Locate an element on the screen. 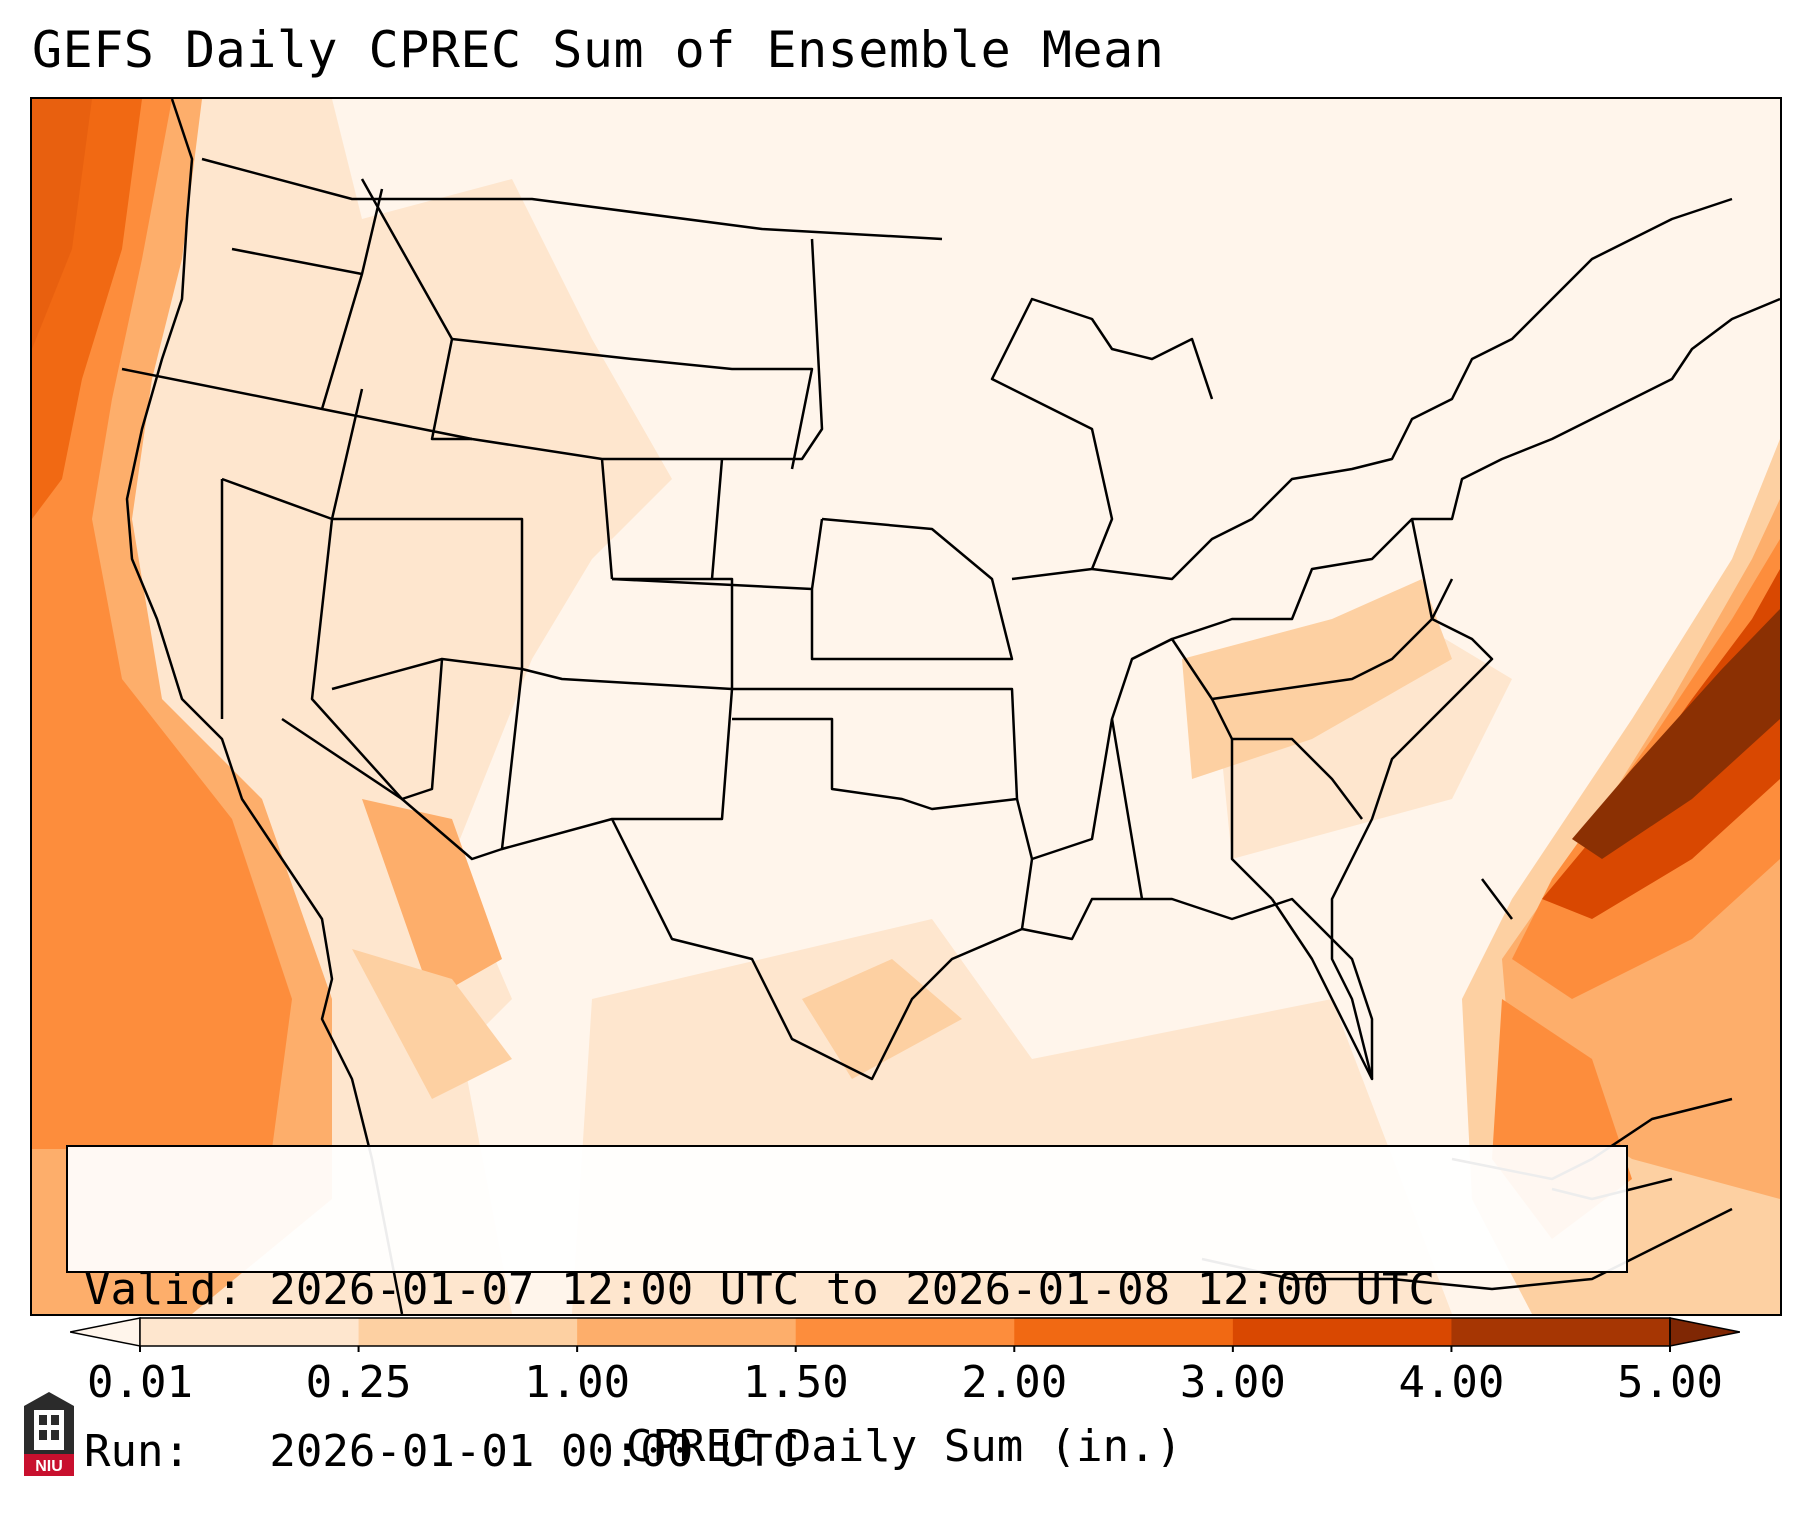 The image size is (1803, 1533). colorbar-tick-label: 5.00 is located at coordinates (1670, 1382).